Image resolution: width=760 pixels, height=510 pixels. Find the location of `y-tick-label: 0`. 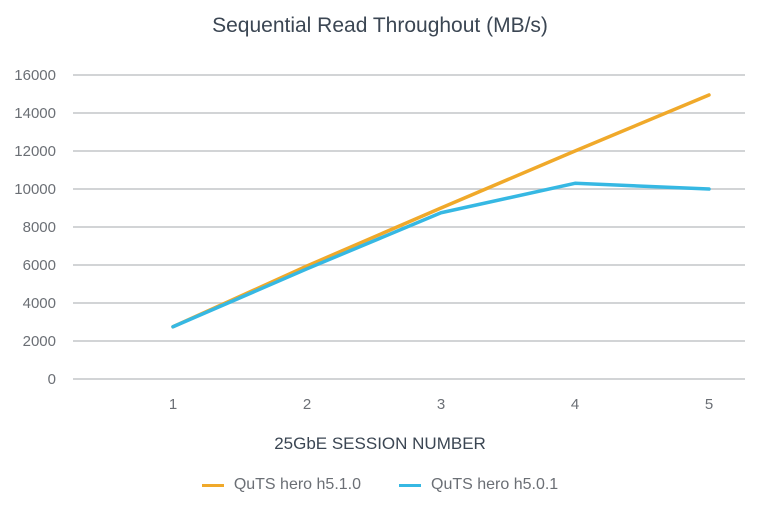

y-tick-label: 0 is located at coordinates (52, 379).